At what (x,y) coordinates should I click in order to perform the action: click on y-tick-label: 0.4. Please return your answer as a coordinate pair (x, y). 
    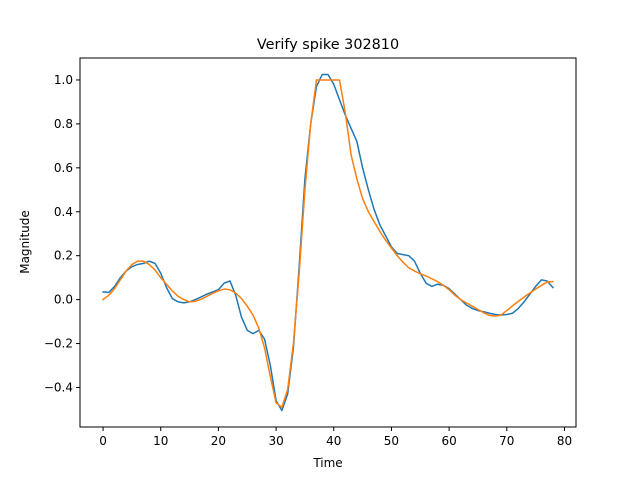
    Looking at the image, I should click on (63, 212).